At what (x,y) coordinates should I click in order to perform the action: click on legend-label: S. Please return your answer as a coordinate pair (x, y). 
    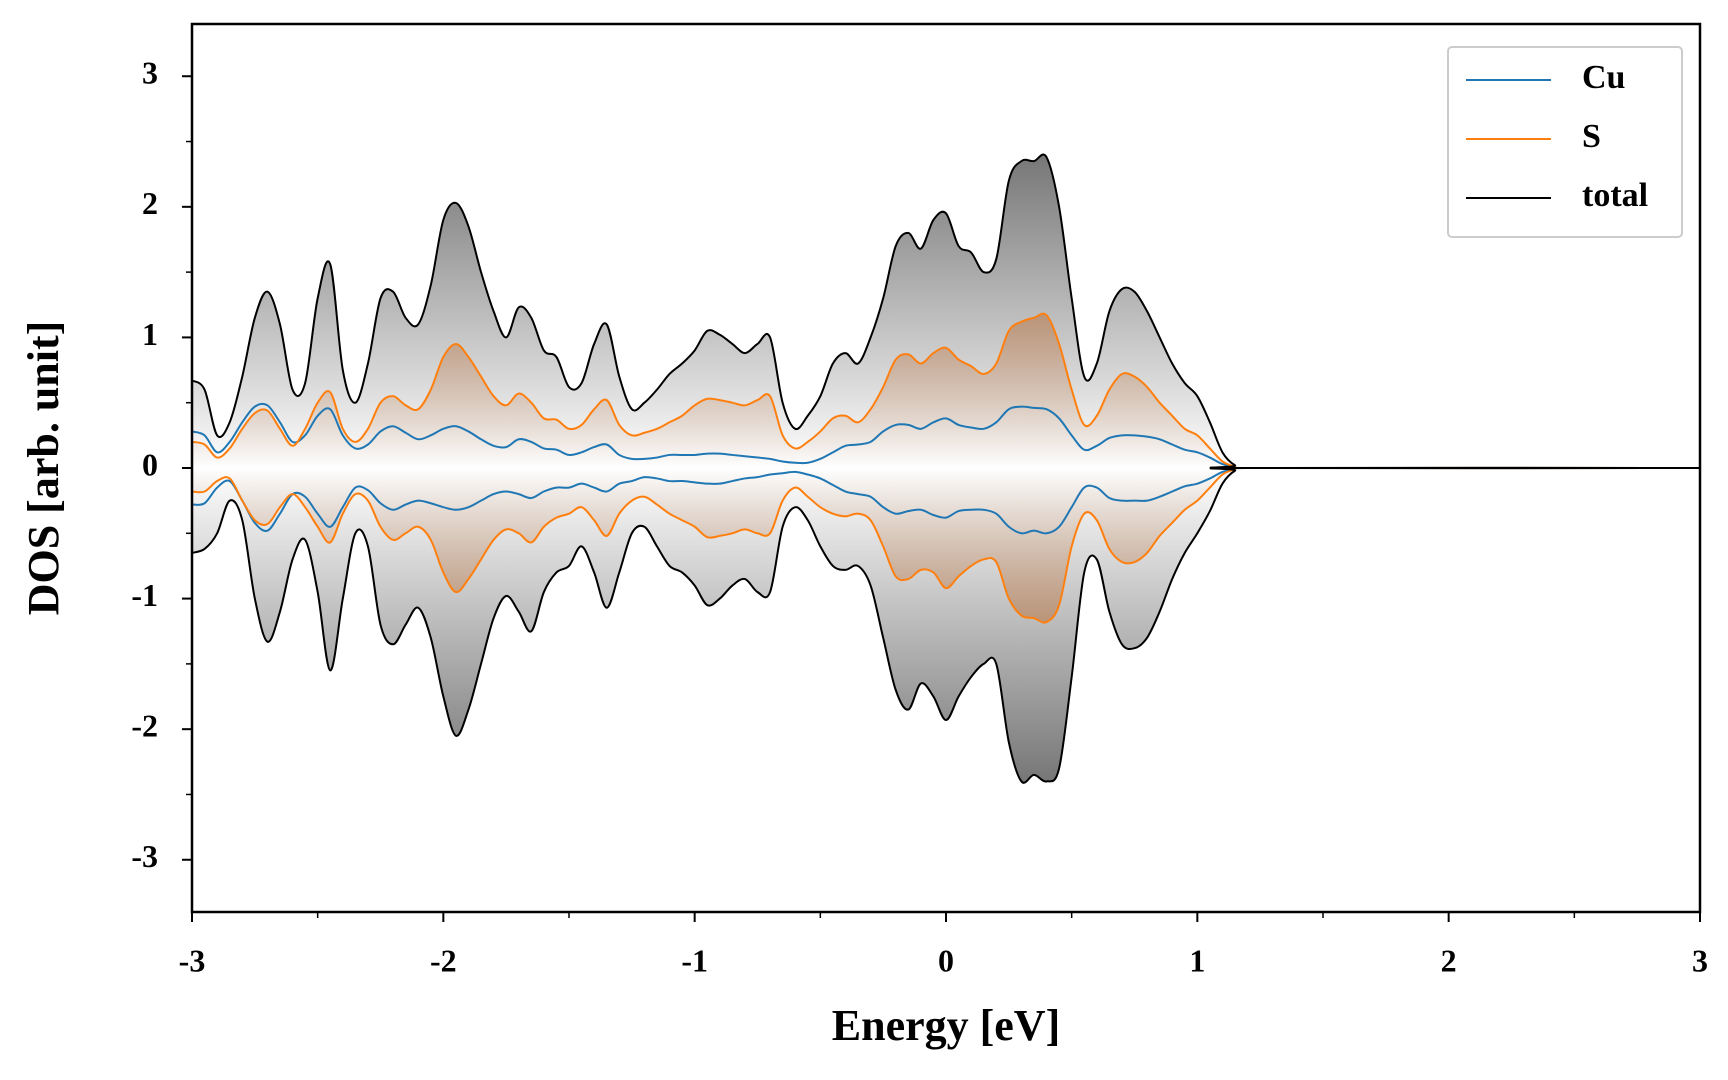
    Looking at the image, I should click on (1591, 136).